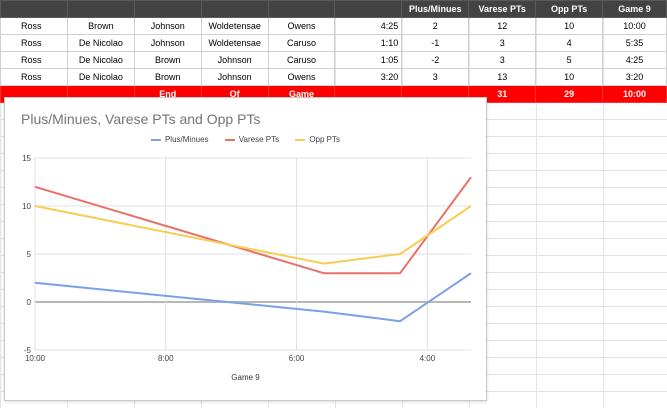  What do you see at coordinates (634, 43) in the screenshot?
I see `table-cell: 5:35` at bounding box center [634, 43].